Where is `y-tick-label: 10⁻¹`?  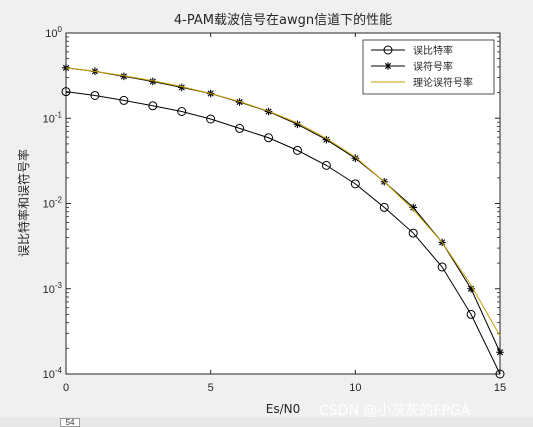 y-tick-label: 10⁻¹ is located at coordinates (53, 117).